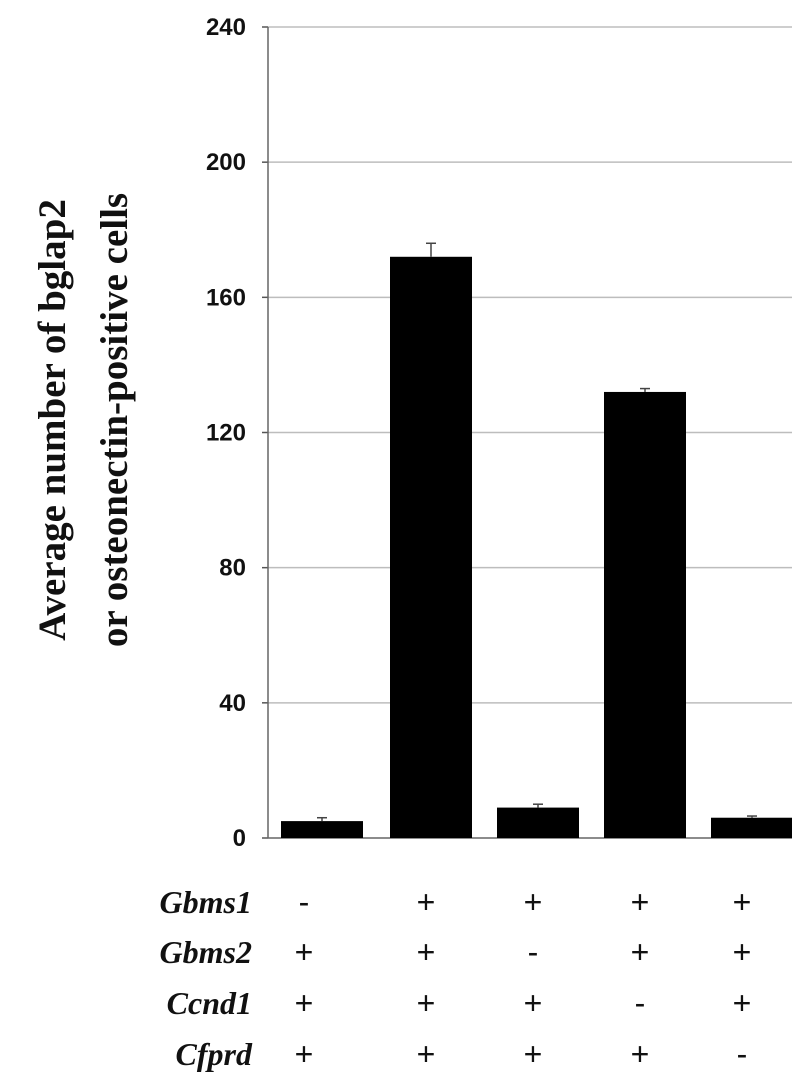 This screenshot has height=1091, width=792. Describe the element at coordinates (206, 902) in the screenshot. I see `condition-label-gbms1: Gbms1` at that location.